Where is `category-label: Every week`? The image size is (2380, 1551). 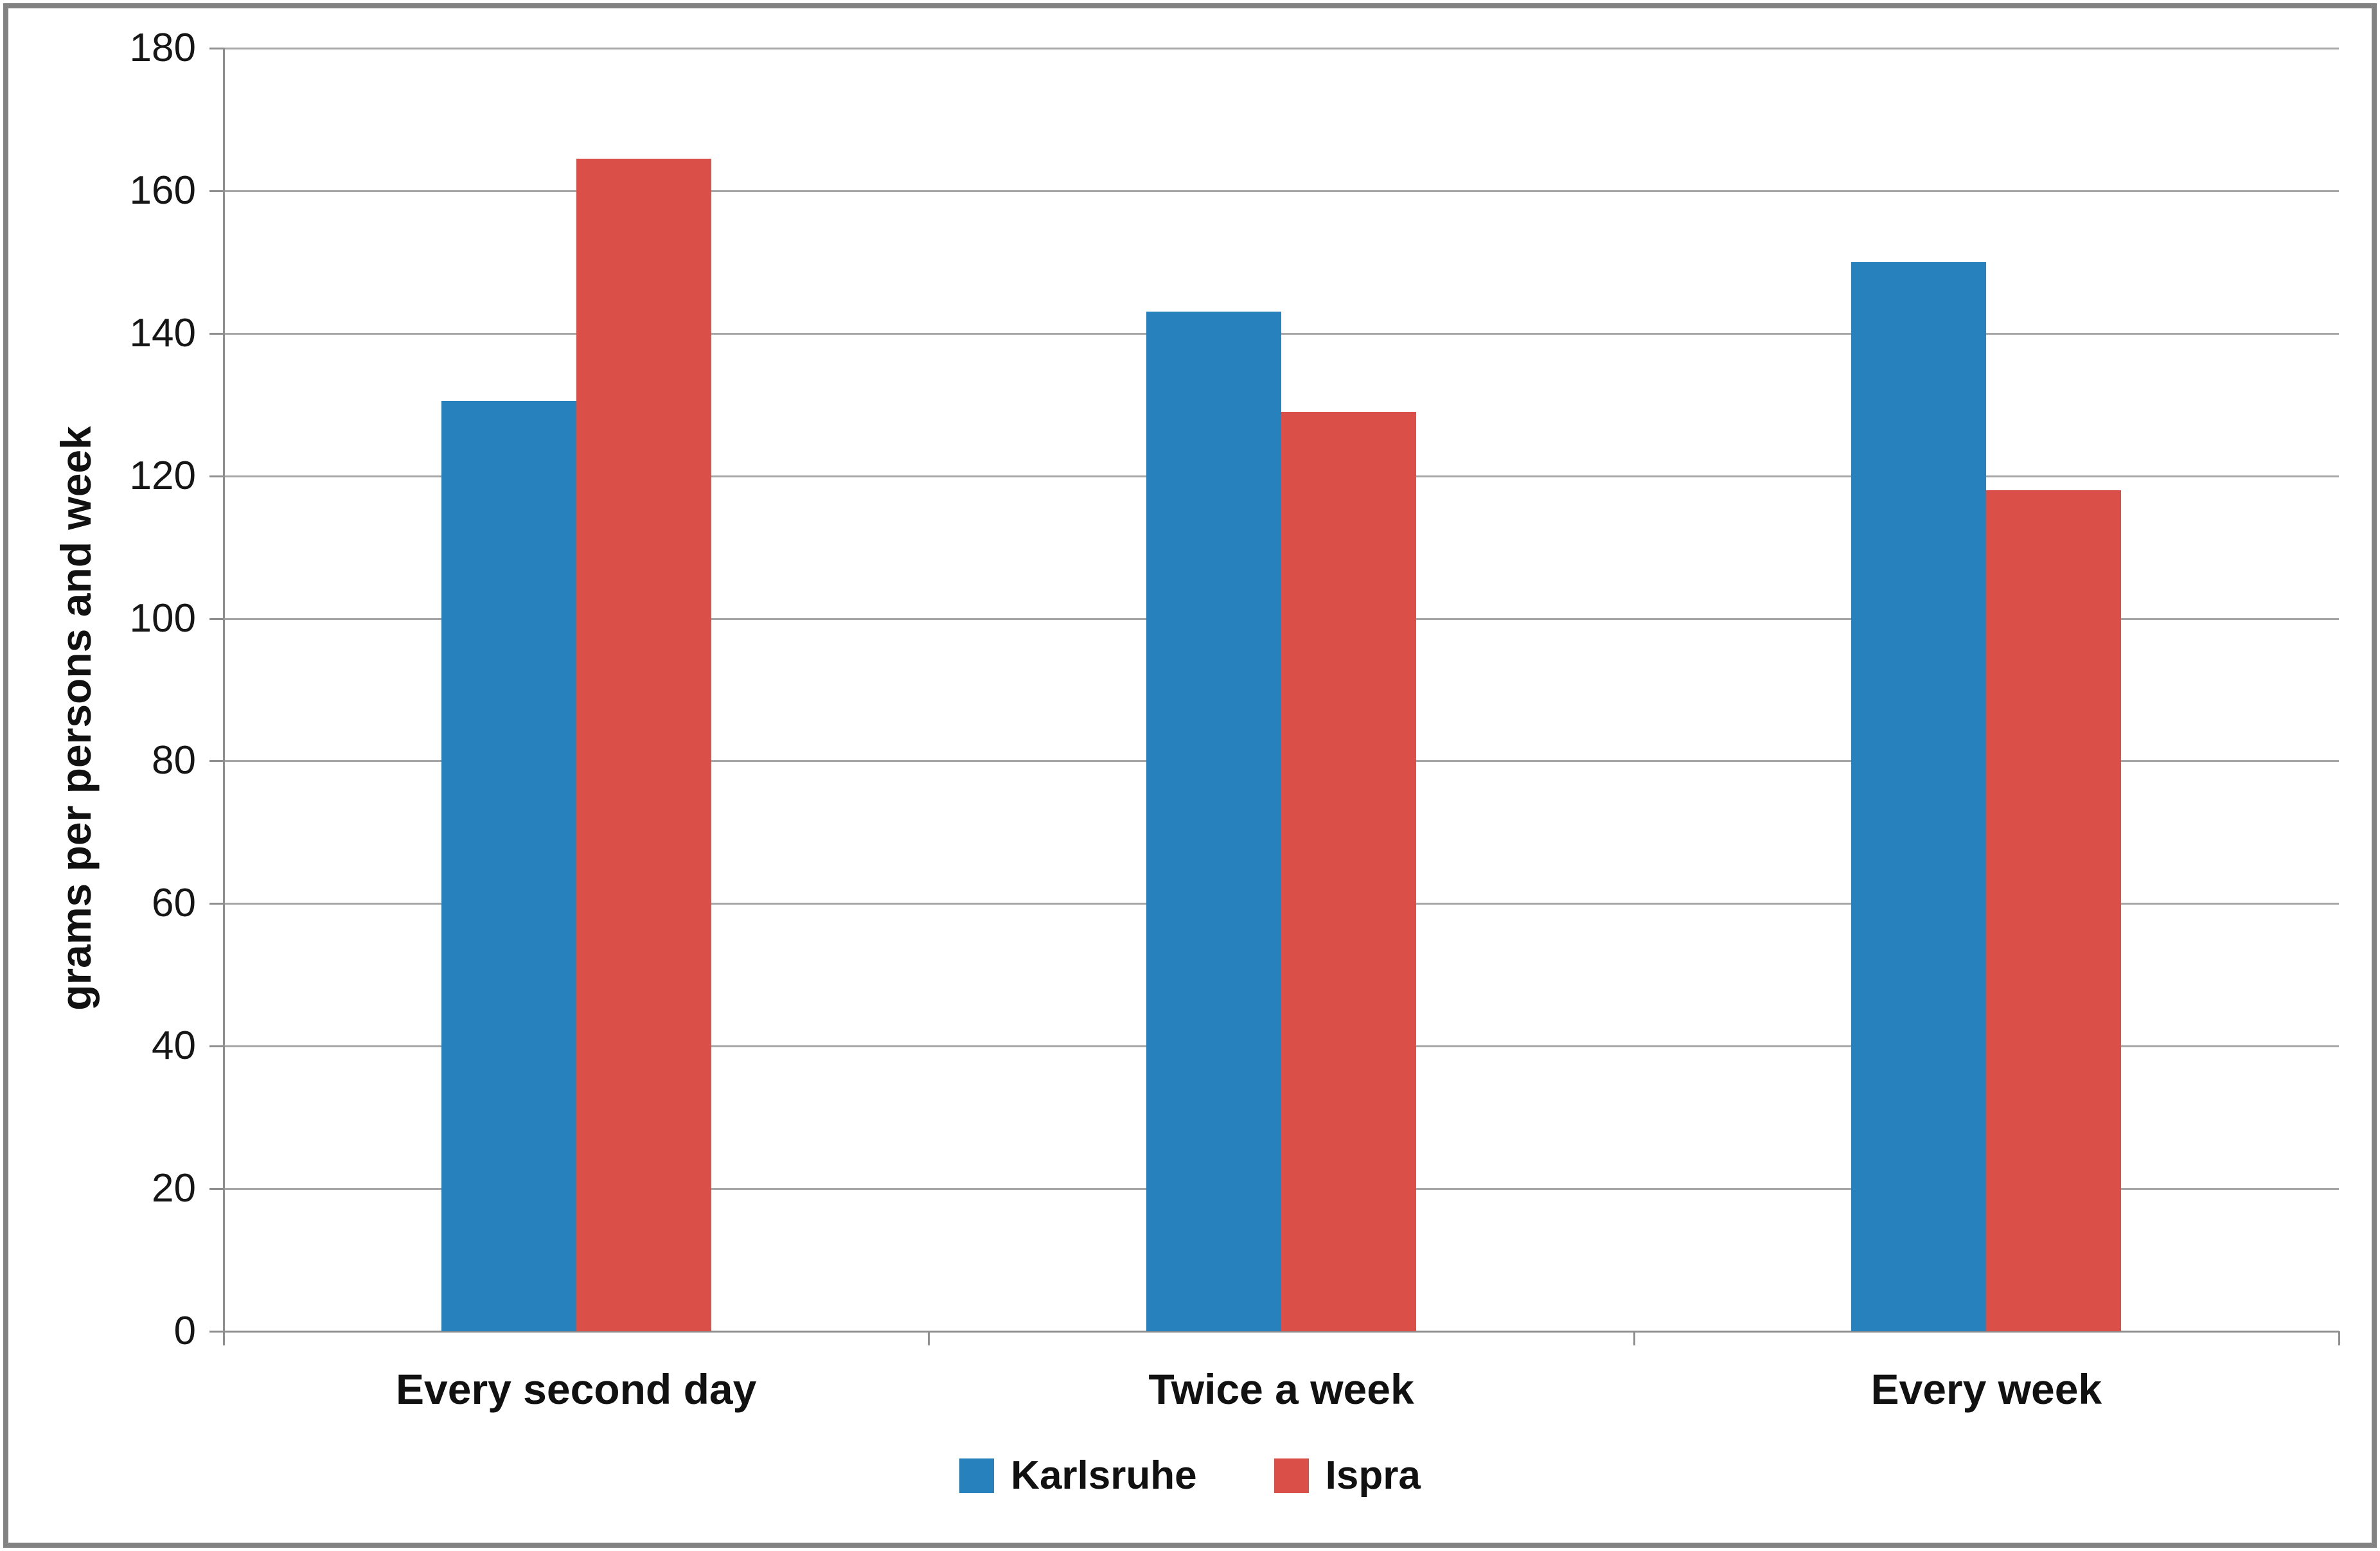
category-label: Every week is located at coordinates (1986, 1389).